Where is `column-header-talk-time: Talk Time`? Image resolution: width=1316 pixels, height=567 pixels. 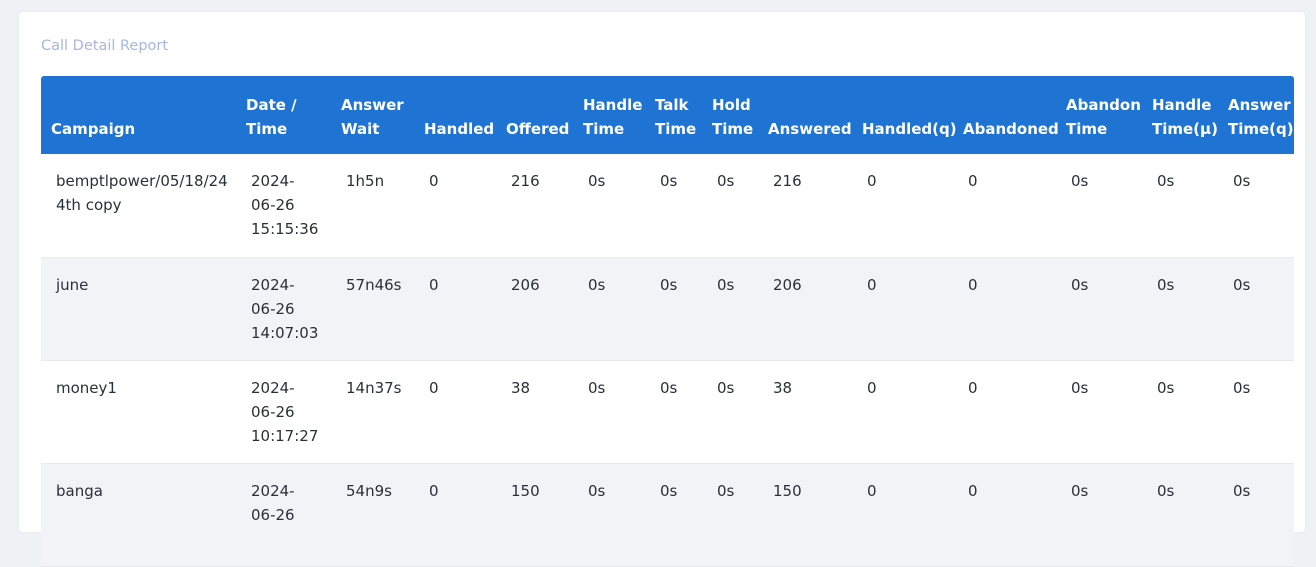 column-header-talk-time: Talk Time is located at coordinates (673, 115).